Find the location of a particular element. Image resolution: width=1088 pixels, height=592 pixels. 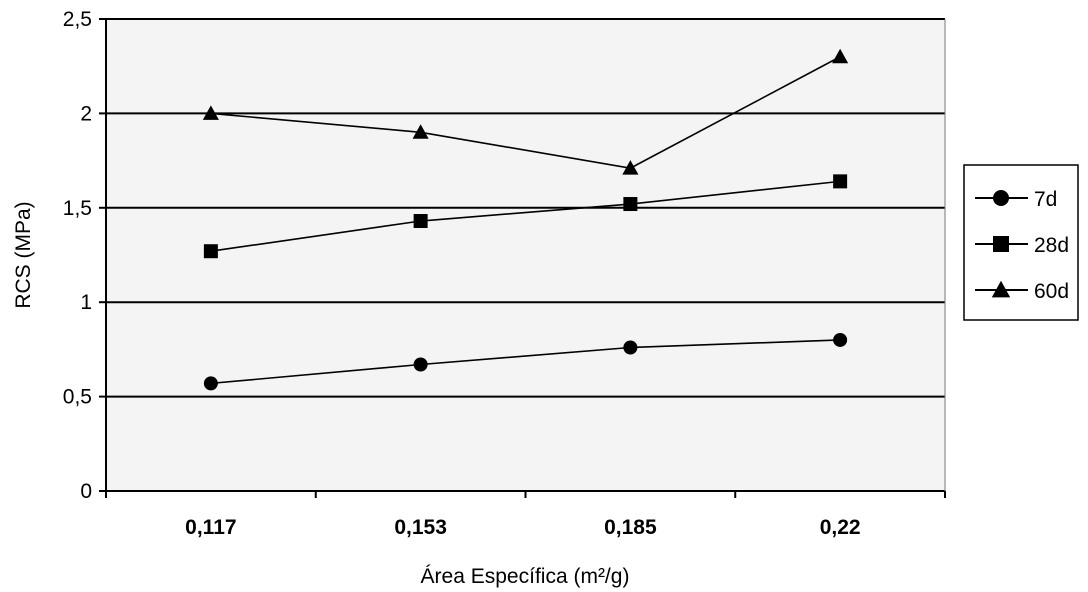

y-tick-label: 2,5 is located at coordinates (77, 19).